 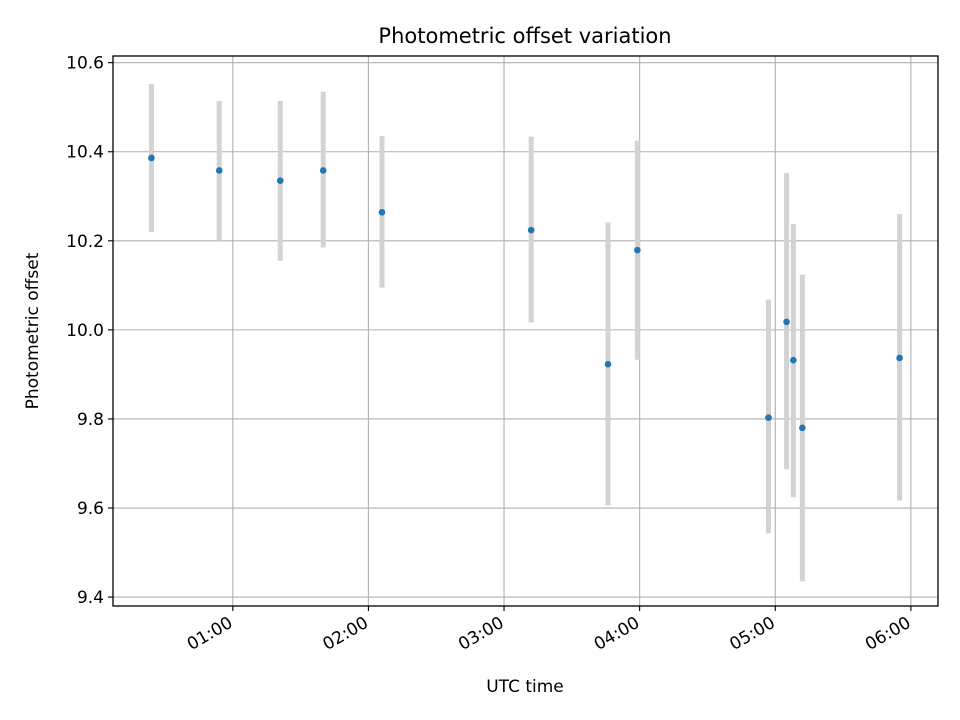 I want to click on y-tick-label: 9.8, so click(x=90, y=420).